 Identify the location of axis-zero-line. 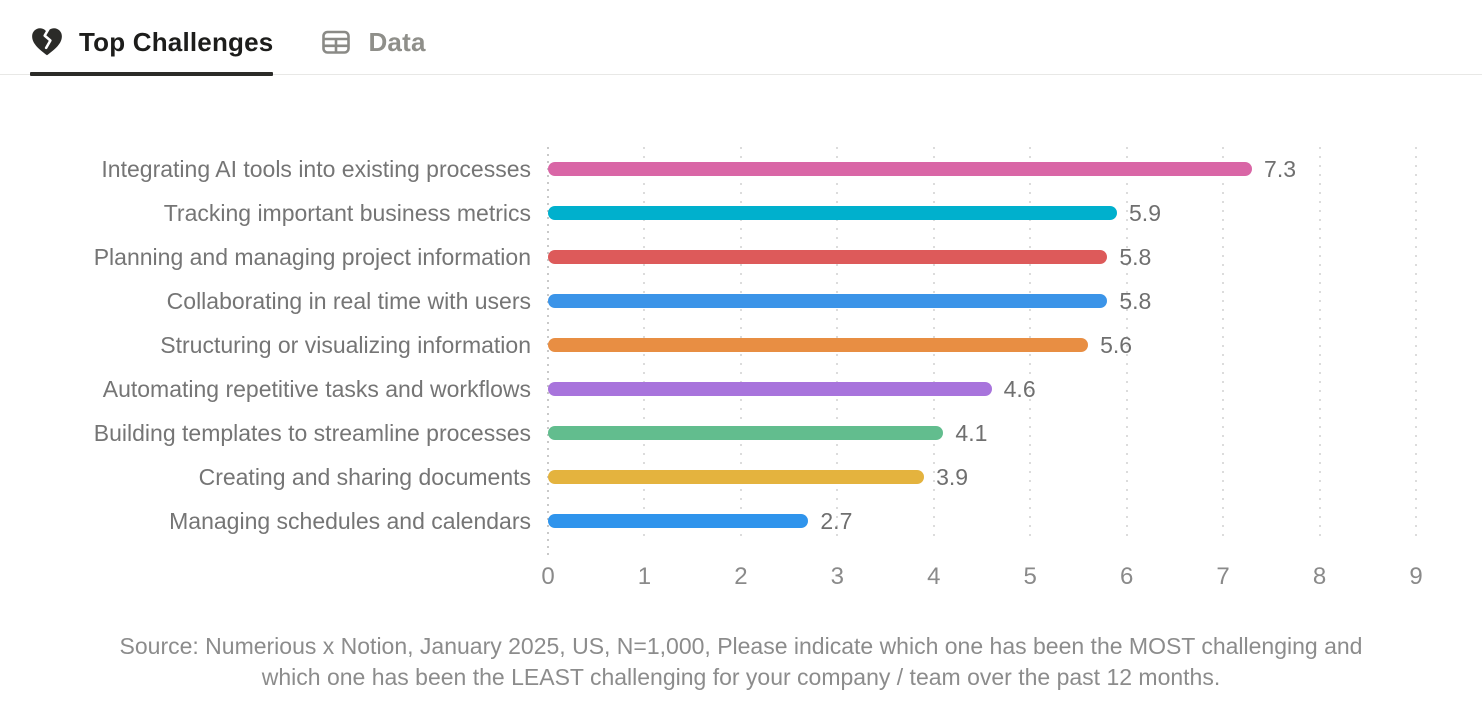
(548, 352).